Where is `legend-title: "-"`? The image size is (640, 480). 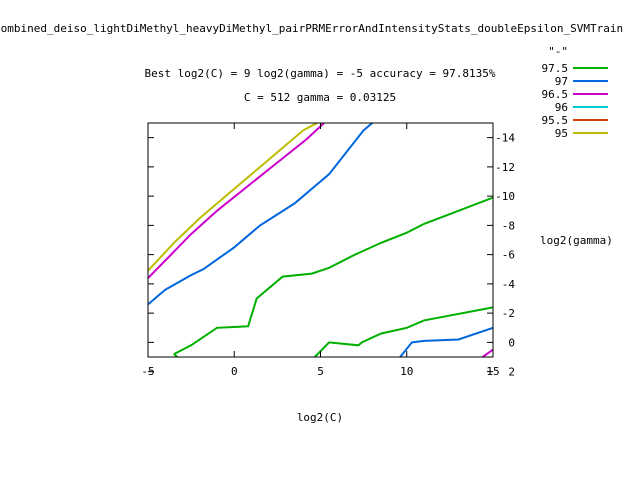
legend-title: "-" is located at coordinates (558, 51).